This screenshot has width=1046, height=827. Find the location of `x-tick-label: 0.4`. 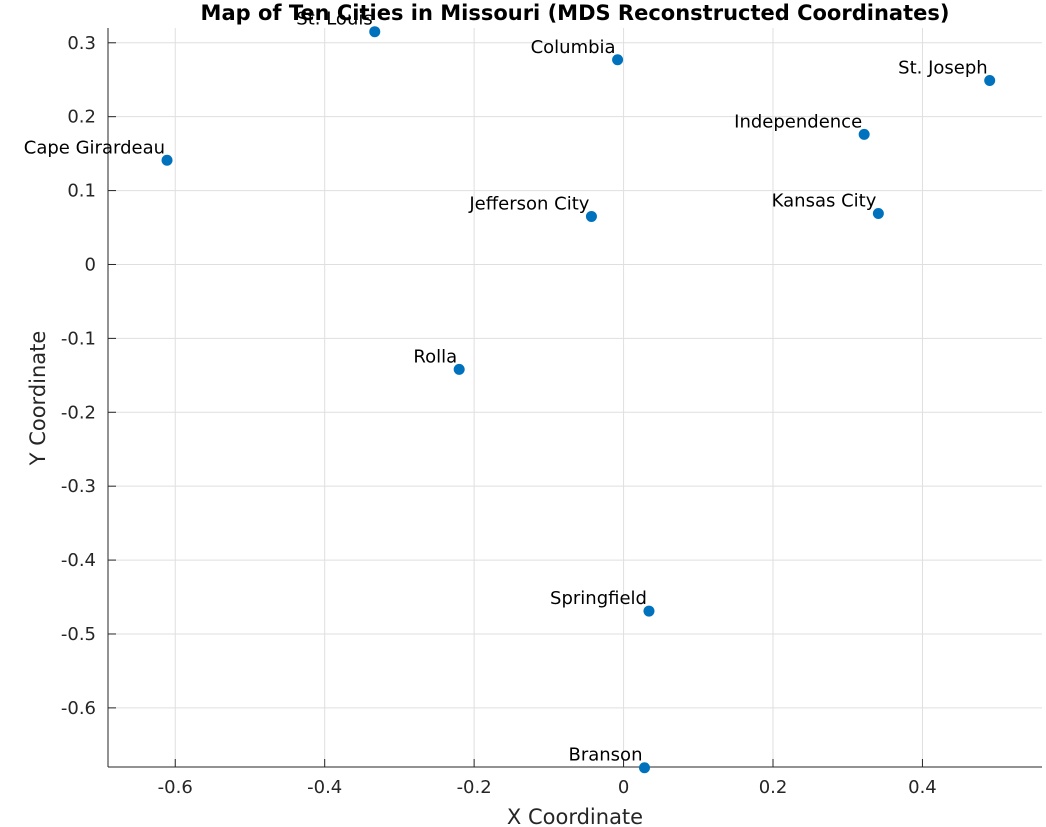

x-tick-label: 0.4 is located at coordinates (922, 787).